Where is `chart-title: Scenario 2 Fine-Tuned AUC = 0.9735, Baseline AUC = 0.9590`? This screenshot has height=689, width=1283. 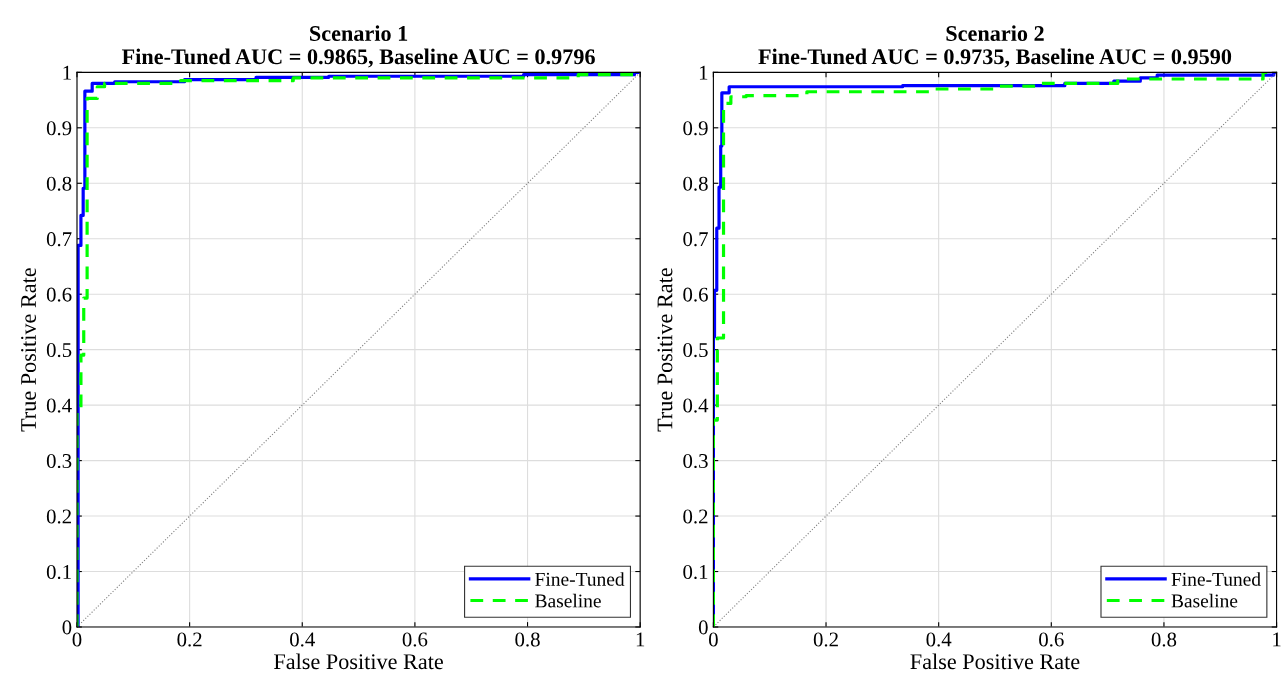
chart-title: Scenario 2 Fine-Tuned AUC = 0.9735, Baseline AUC = 0.9590 is located at coordinates (995, 46).